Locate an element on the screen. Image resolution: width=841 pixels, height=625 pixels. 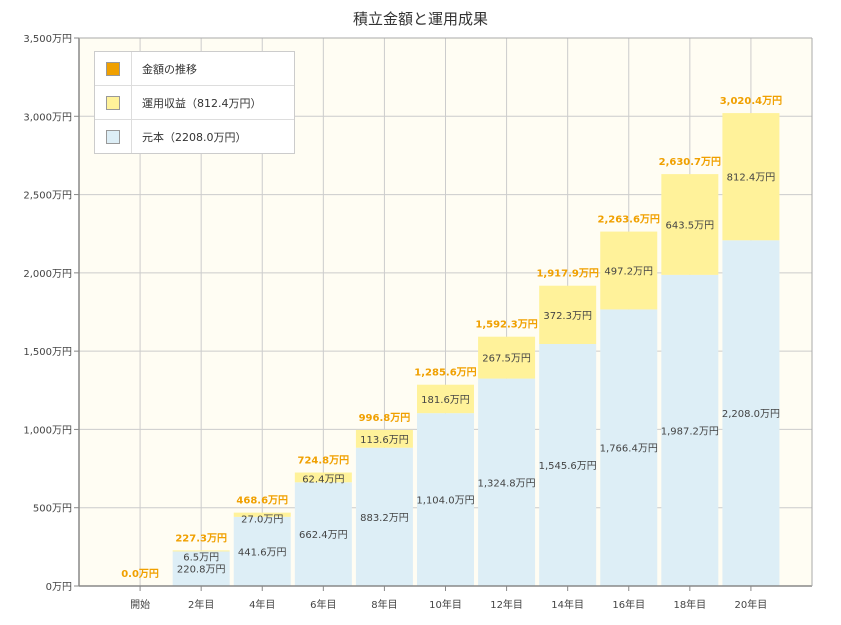
data-label-returns: 643.5万円 is located at coordinates (690, 225).